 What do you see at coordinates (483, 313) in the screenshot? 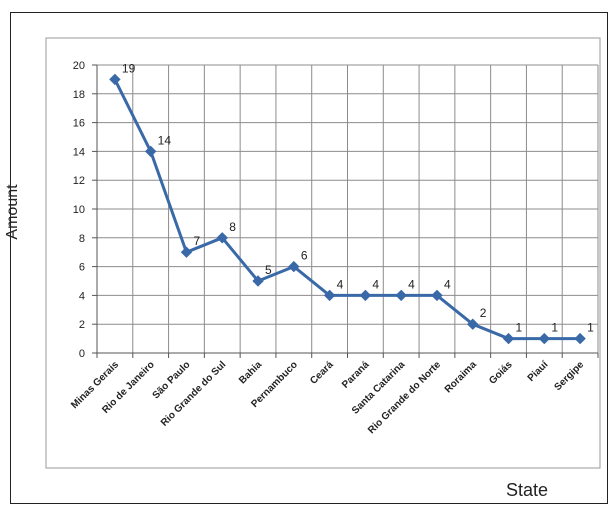
I see `data-label: 2` at bounding box center [483, 313].